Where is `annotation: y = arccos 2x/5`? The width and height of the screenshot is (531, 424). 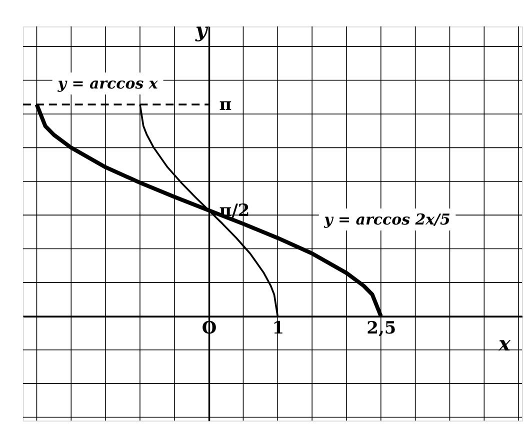 annotation: y = arccos 2x/5 is located at coordinates (386, 219).